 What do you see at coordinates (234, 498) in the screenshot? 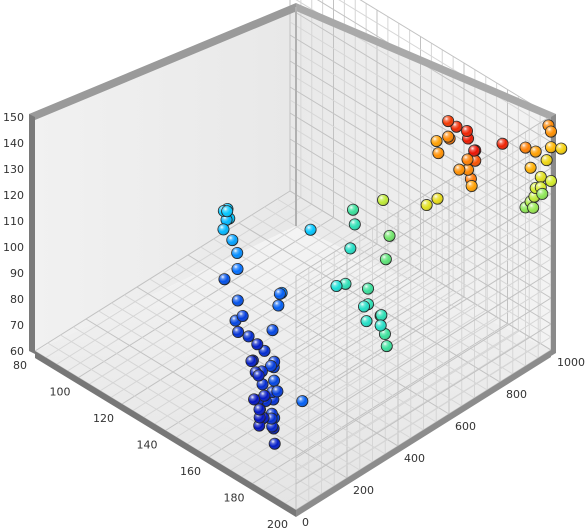
I see `x-tick-label: 180` at bounding box center [234, 498].